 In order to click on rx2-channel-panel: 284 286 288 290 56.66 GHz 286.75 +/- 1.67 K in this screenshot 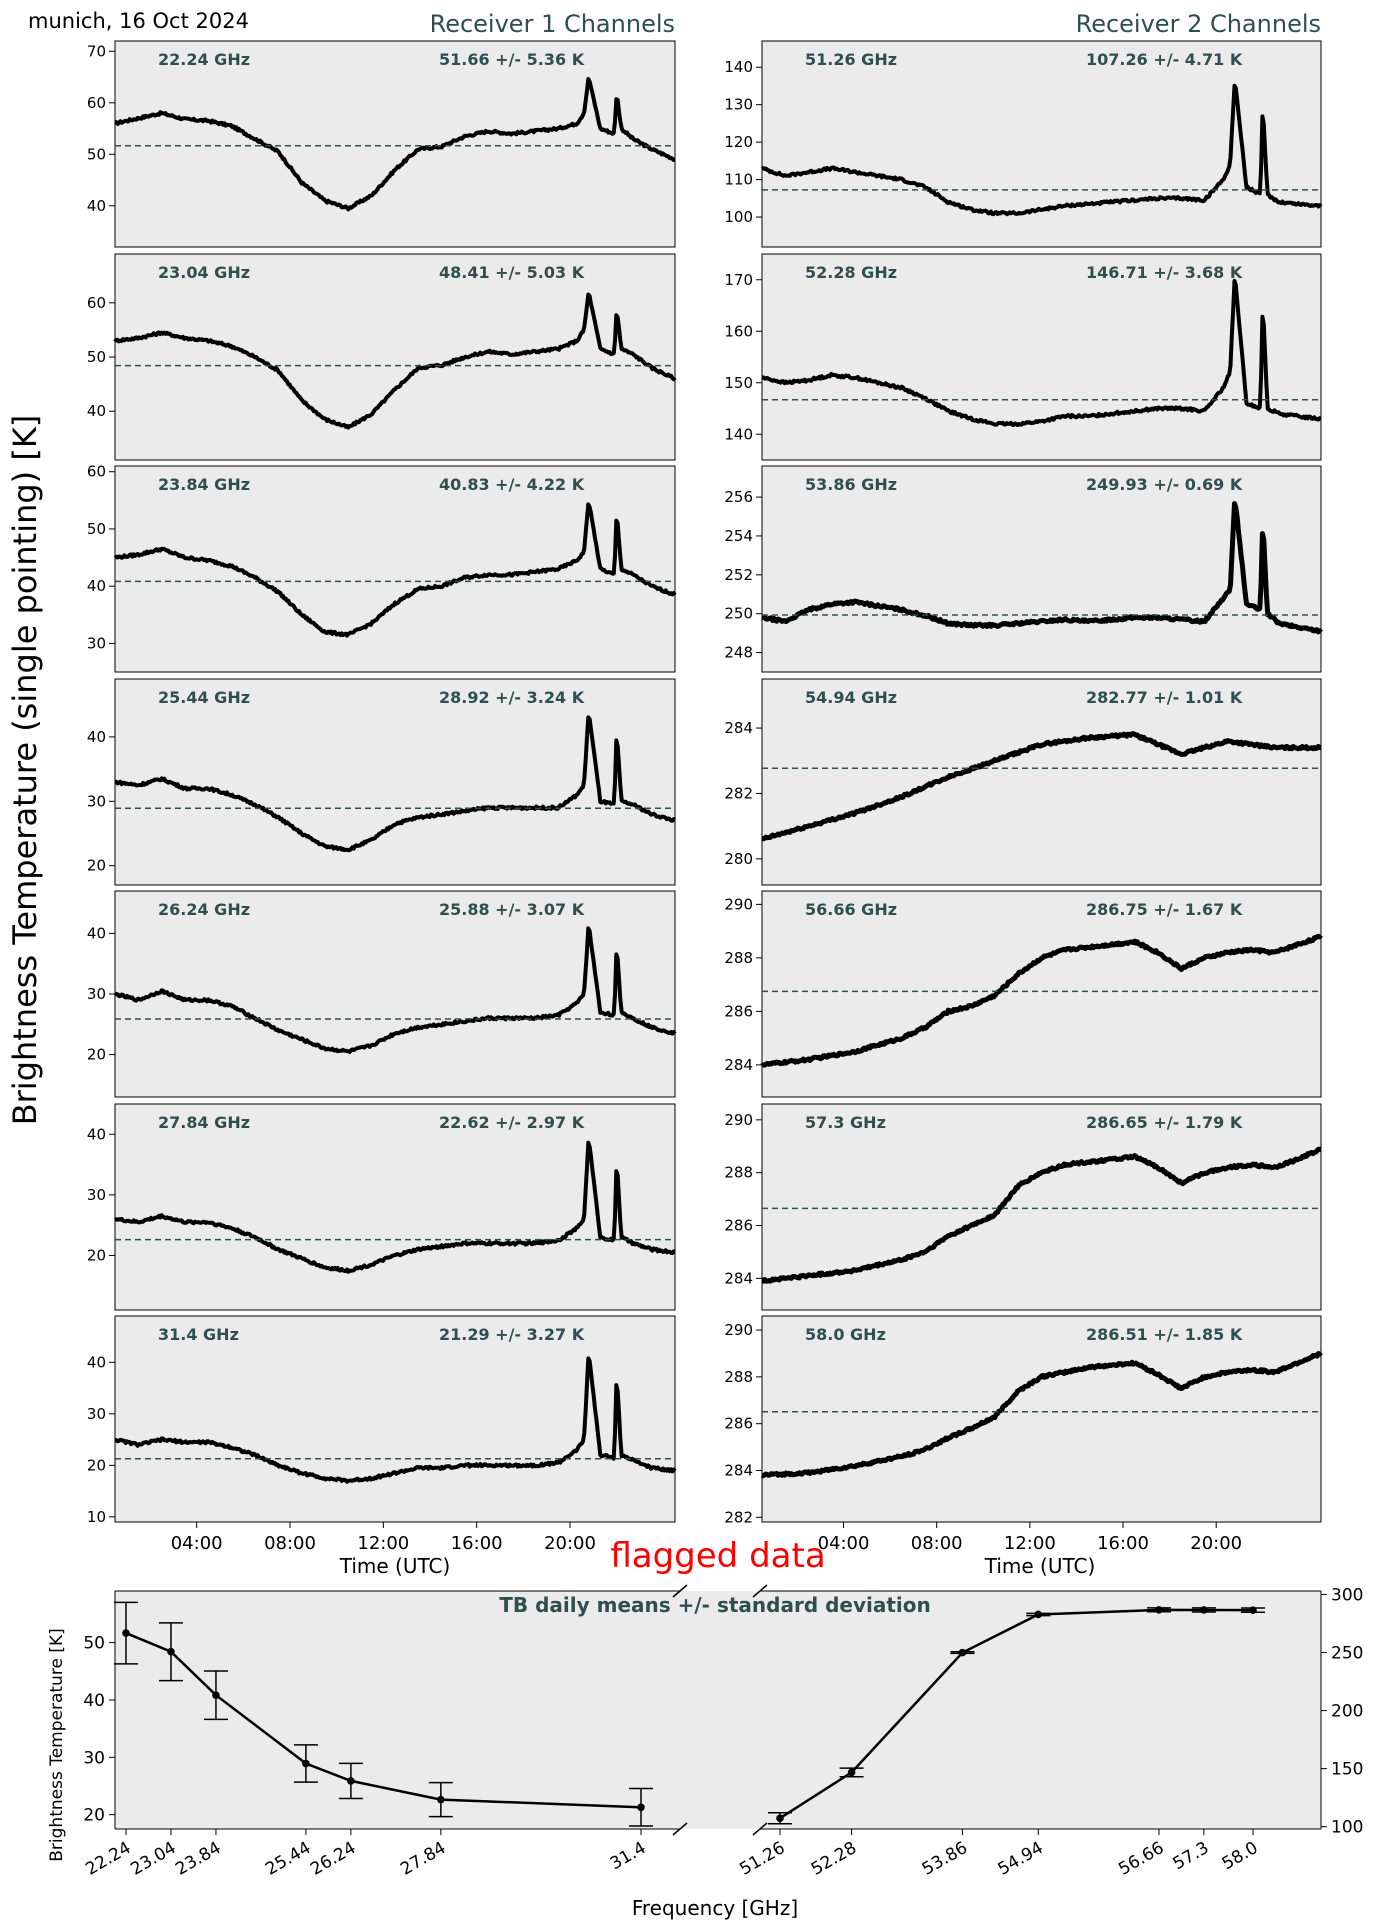, I will do `click(1023, 994)`.